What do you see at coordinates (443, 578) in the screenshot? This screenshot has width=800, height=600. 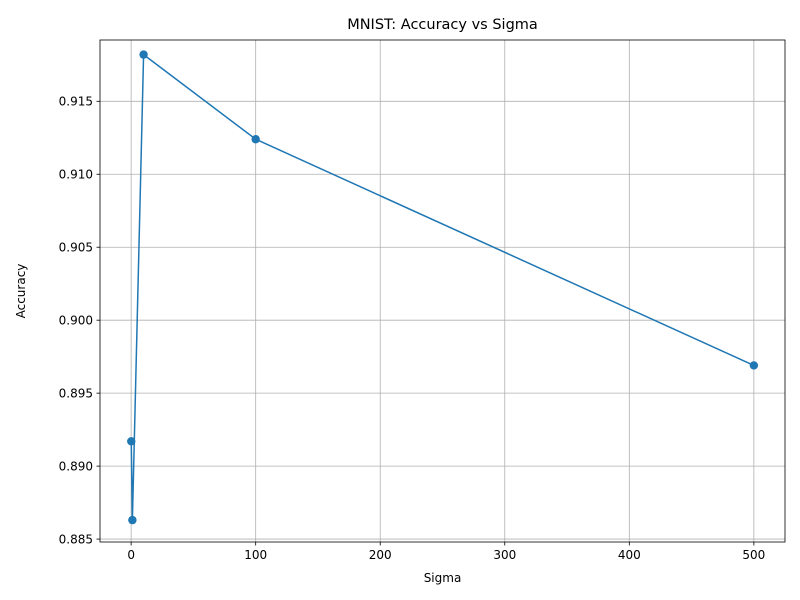 I see `x-axis-label: Sigma` at bounding box center [443, 578].